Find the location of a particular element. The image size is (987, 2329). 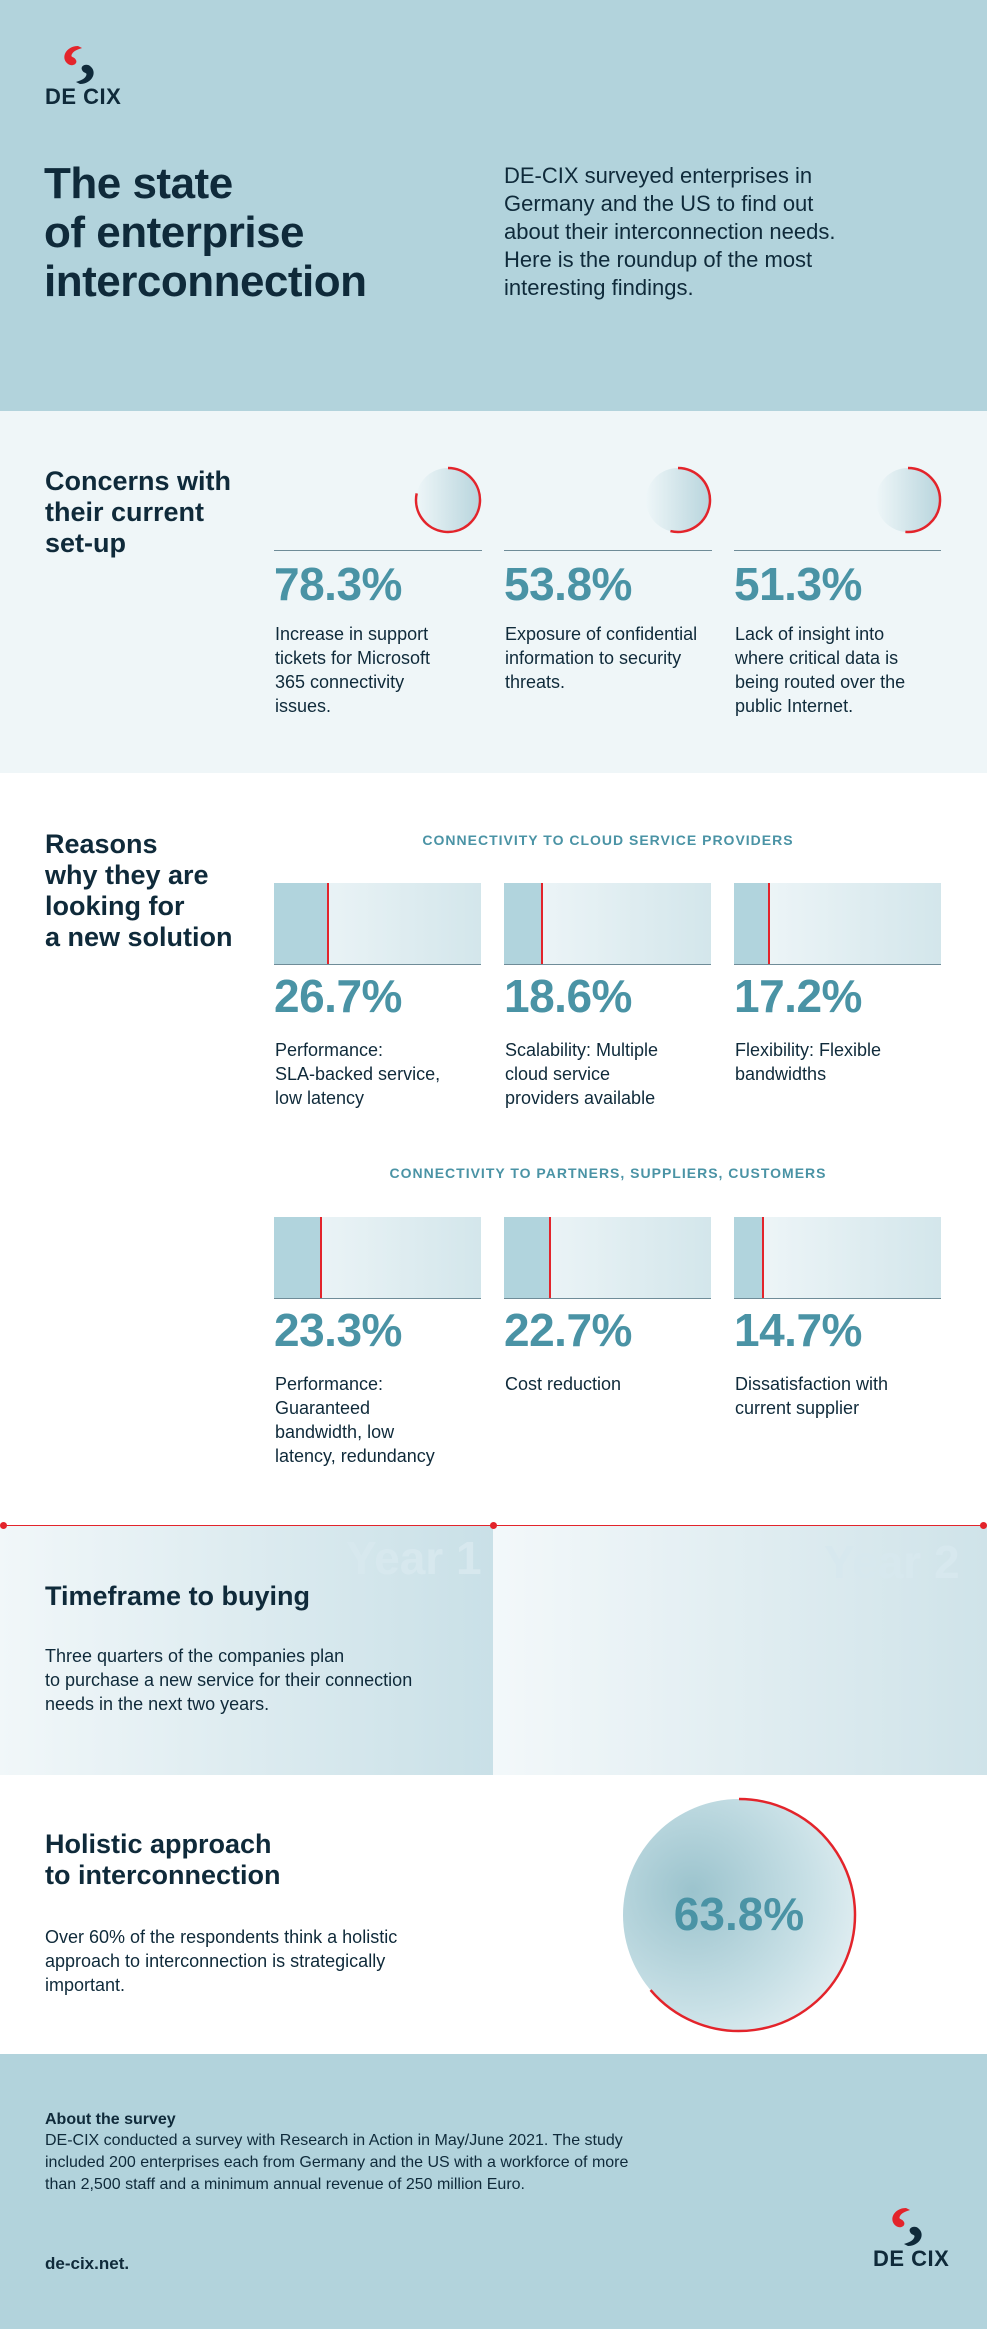

footer-logo-text: DE CIX is located at coordinates (911, 2258).